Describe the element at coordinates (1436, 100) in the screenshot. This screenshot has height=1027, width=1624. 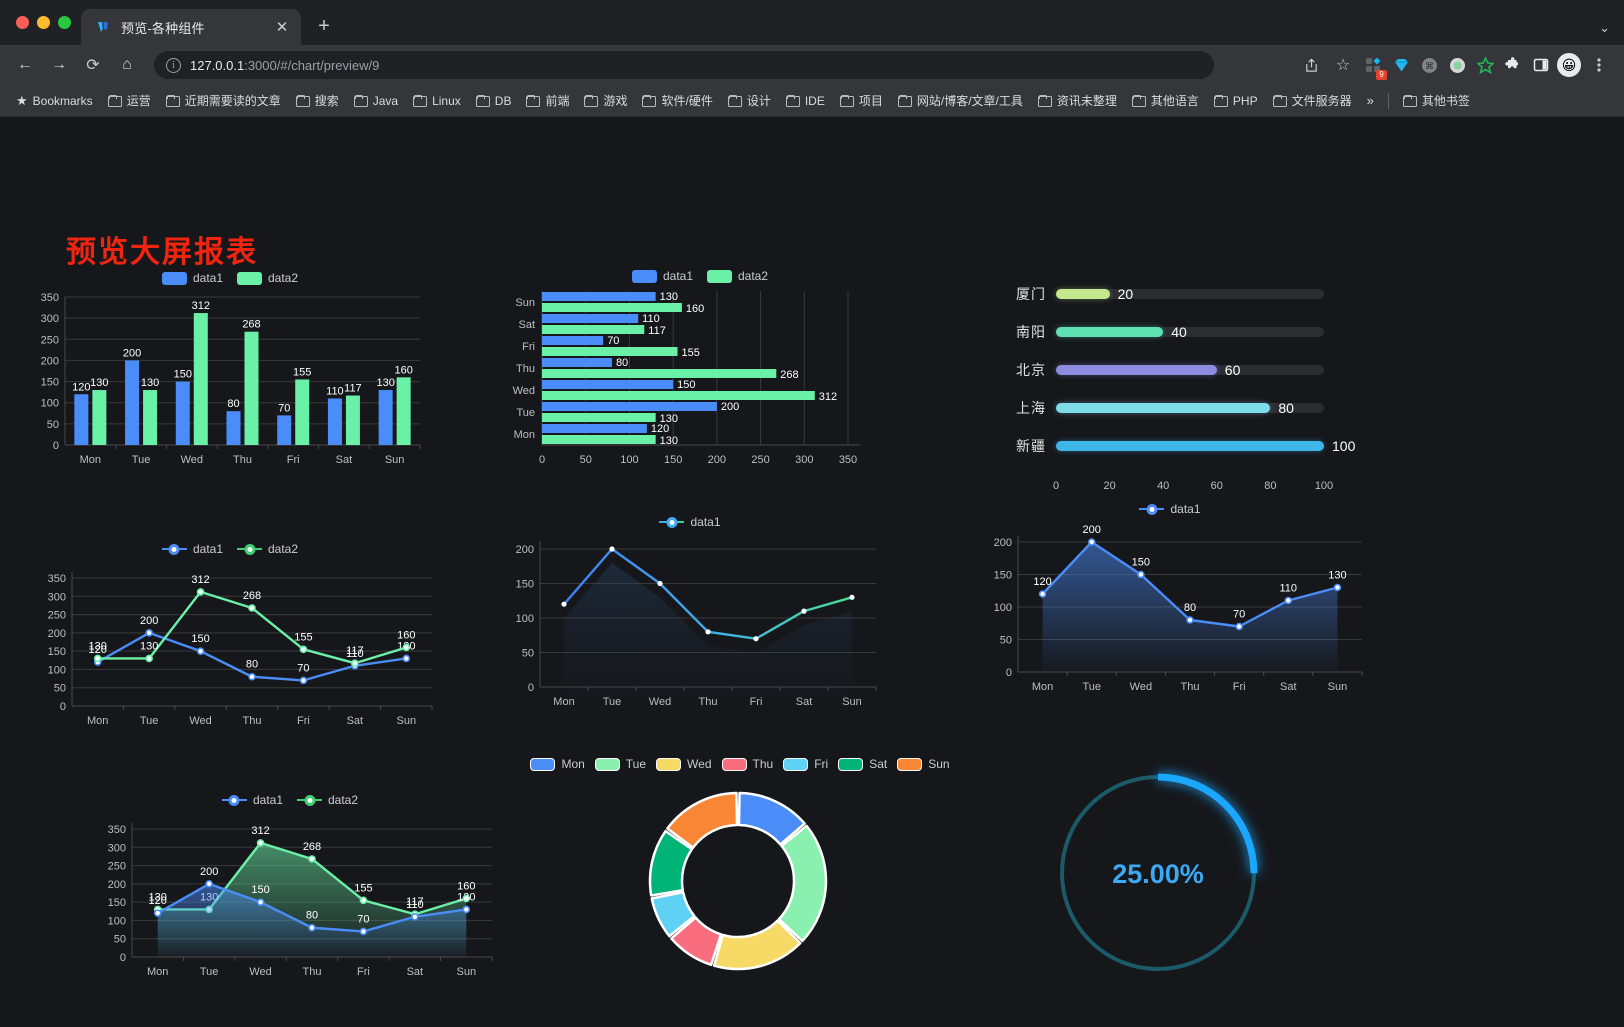
I see `other-bookmarks-folder: 其他书签` at that location.